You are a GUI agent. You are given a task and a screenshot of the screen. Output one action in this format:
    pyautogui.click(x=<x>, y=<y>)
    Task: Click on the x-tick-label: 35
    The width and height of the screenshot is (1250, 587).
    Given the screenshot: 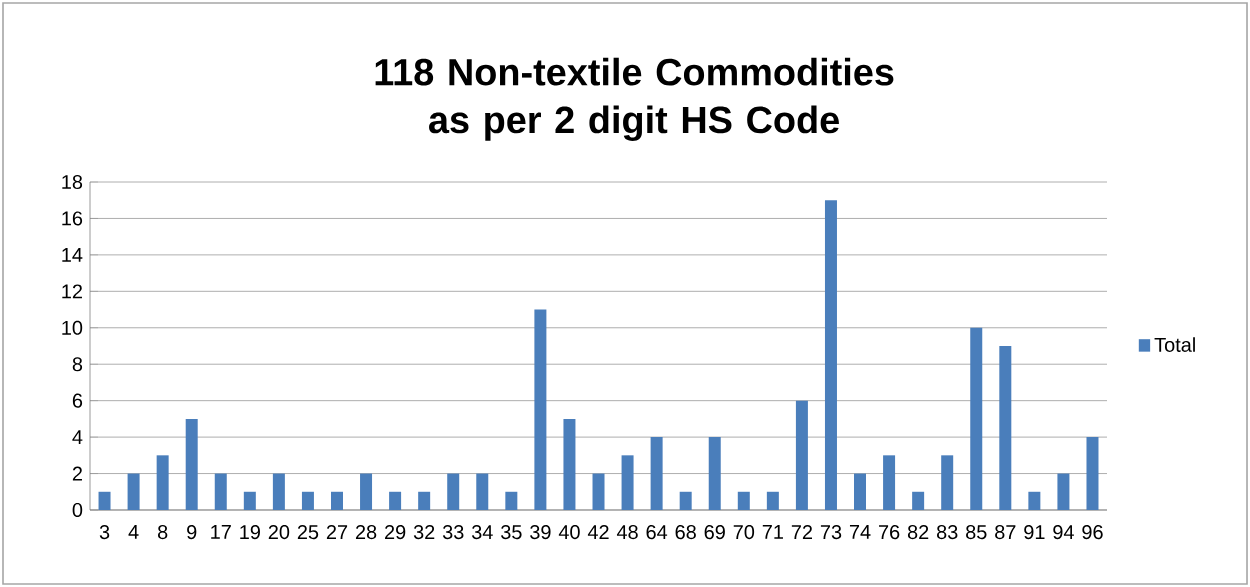 What is the action you would take?
    pyautogui.click(x=511, y=532)
    